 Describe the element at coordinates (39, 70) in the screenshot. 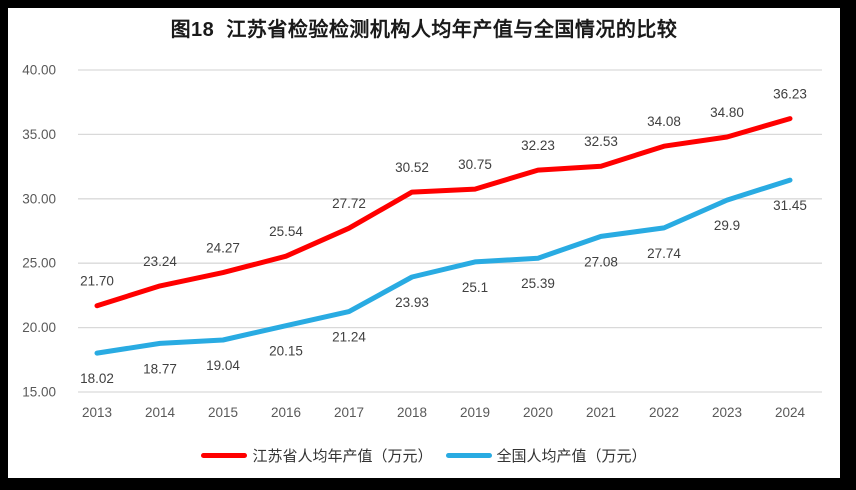

I see `y-tick-label: 40.00` at that location.